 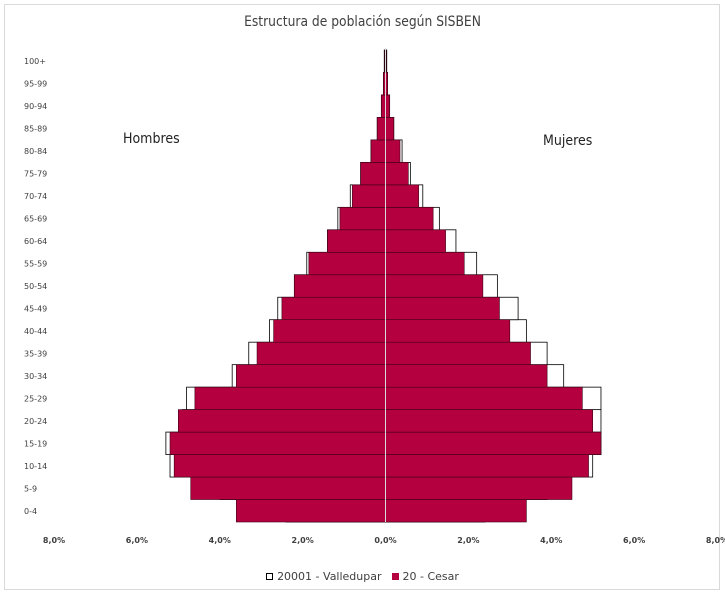 I want to click on legend-label-valledupar: 20001 - Valledupar, so click(x=329, y=576).